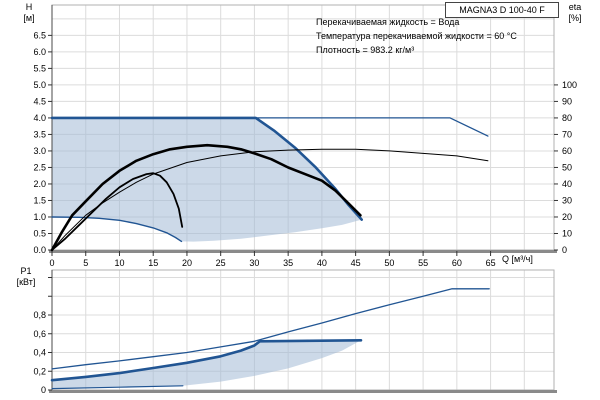  Describe the element at coordinates (388, 22) in the screenshot. I see `annotation-fluid: Перекачиваемая жидкость = Вода` at that location.